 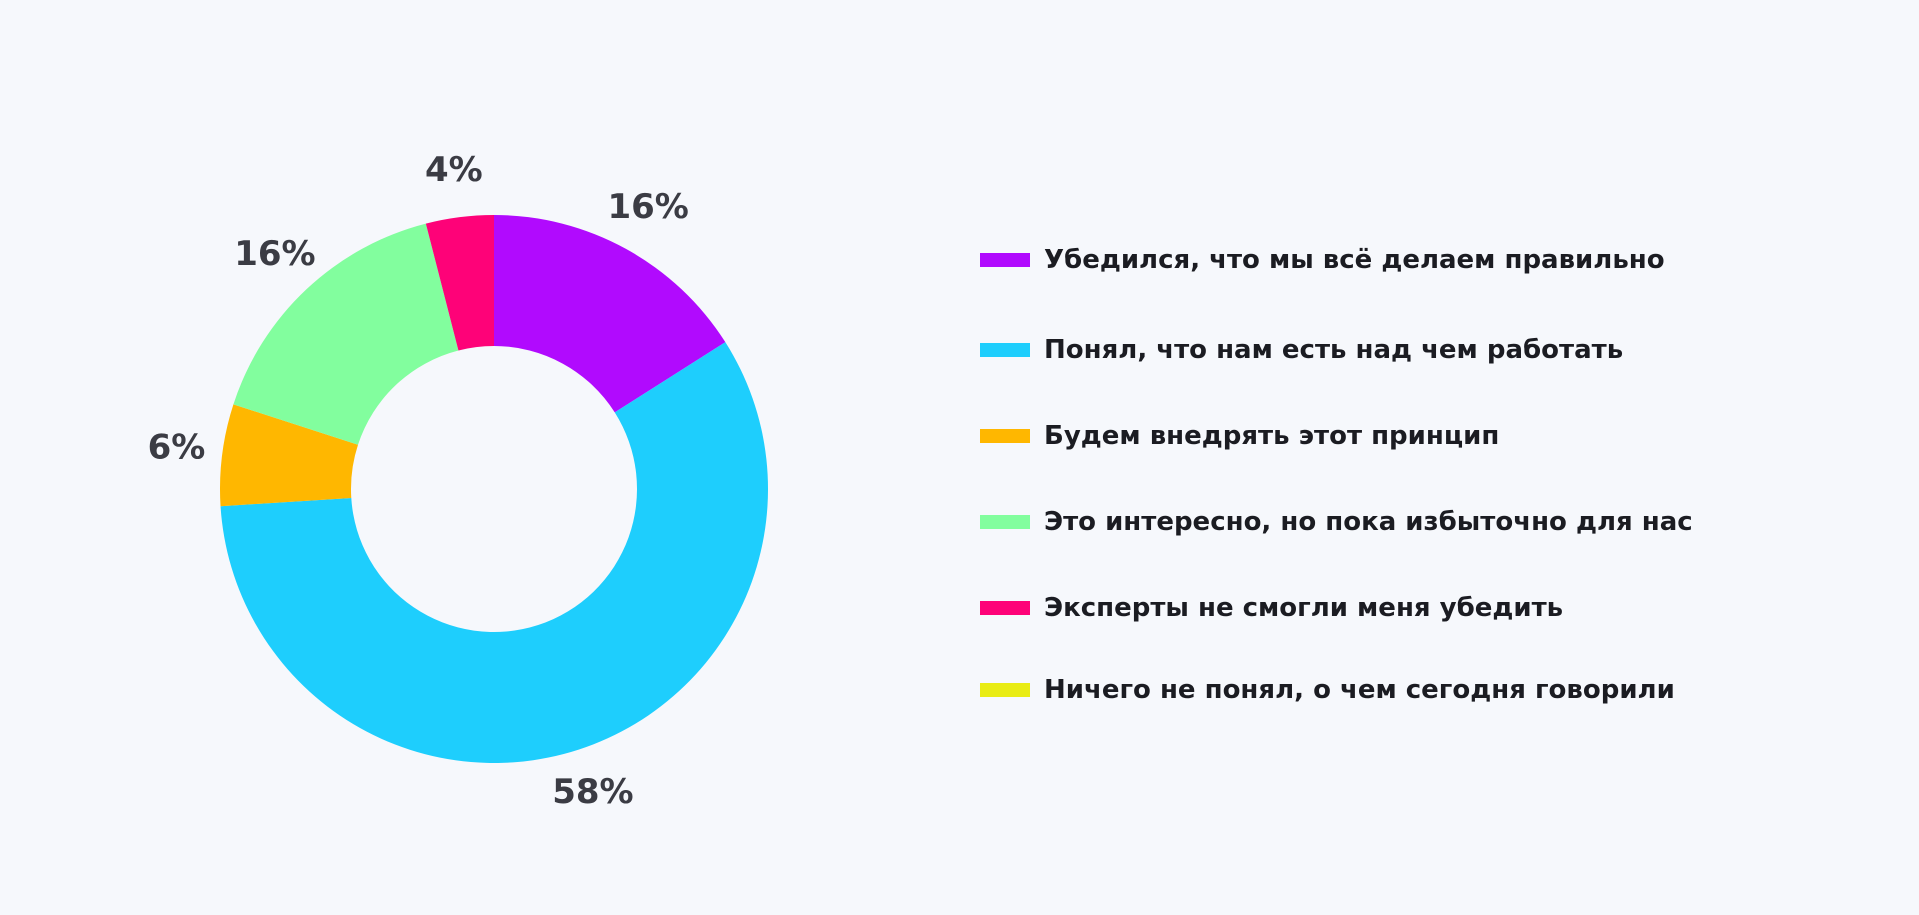 I want to click on legend-item-6: Ничего не понял, о чем сегодня говорили, so click(x=1327, y=690).